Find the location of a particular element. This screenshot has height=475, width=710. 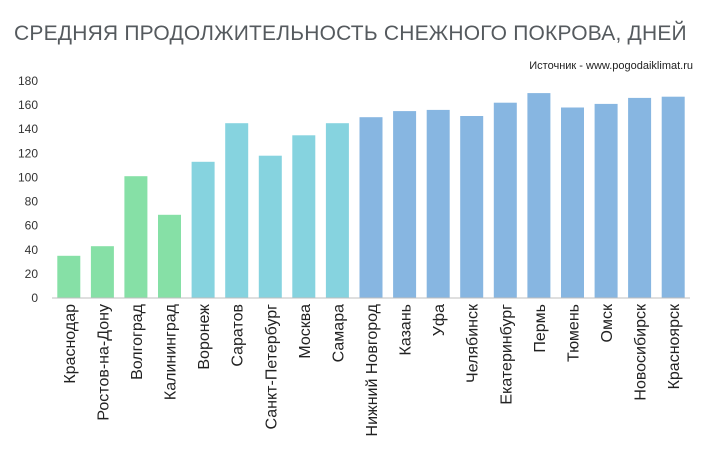

x-tick-label: Челябинск is located at coordinates (473, 343).